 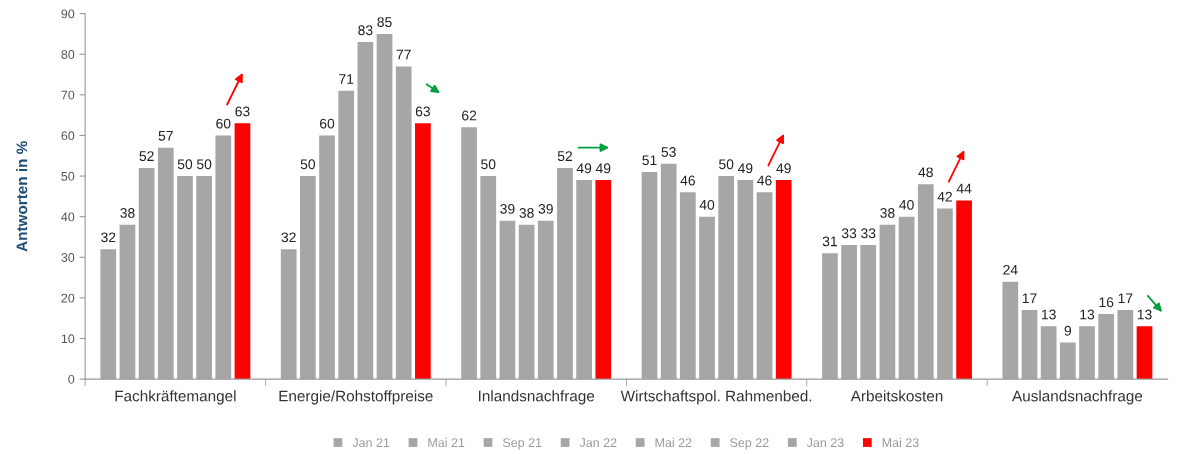 I want to click on x-tick-label: Inlandsnachfrage, so click(x=537, y=397).